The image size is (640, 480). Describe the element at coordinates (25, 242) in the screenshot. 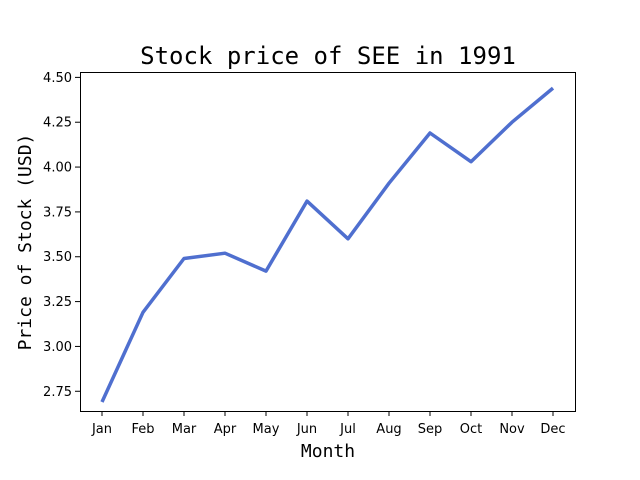

I see `y-axis-label: Price of Stock (USD)` at that location.